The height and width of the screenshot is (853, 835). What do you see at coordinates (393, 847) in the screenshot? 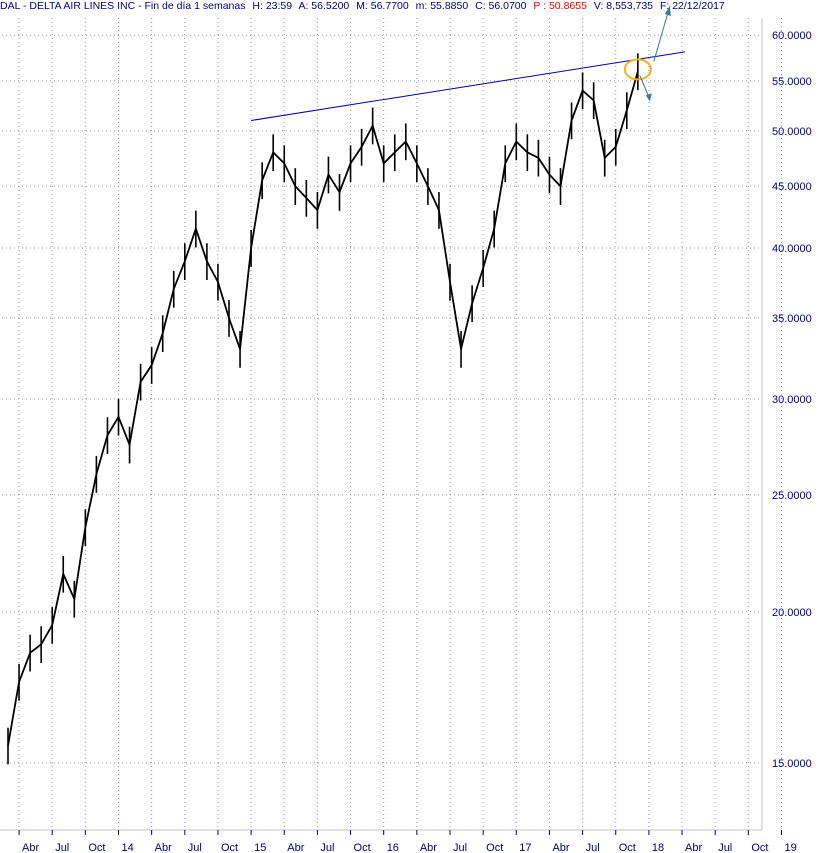
I see `x-tick-label: 16` at bounding box center [393, 847].